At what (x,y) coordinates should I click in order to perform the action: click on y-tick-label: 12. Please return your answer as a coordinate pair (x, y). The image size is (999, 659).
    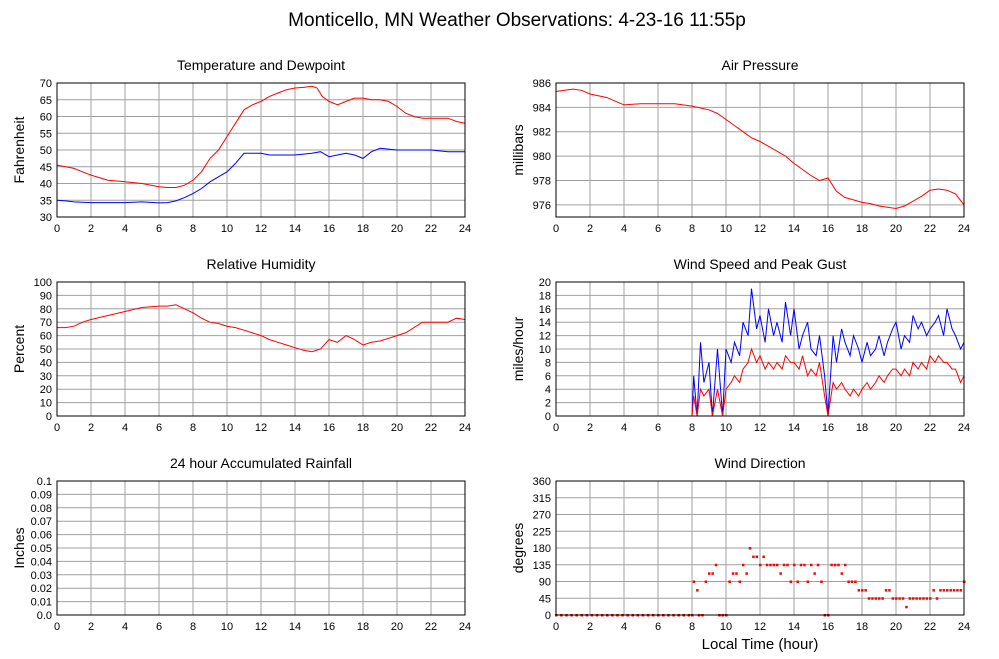
    Looking at the image, I should click on (545, 337).